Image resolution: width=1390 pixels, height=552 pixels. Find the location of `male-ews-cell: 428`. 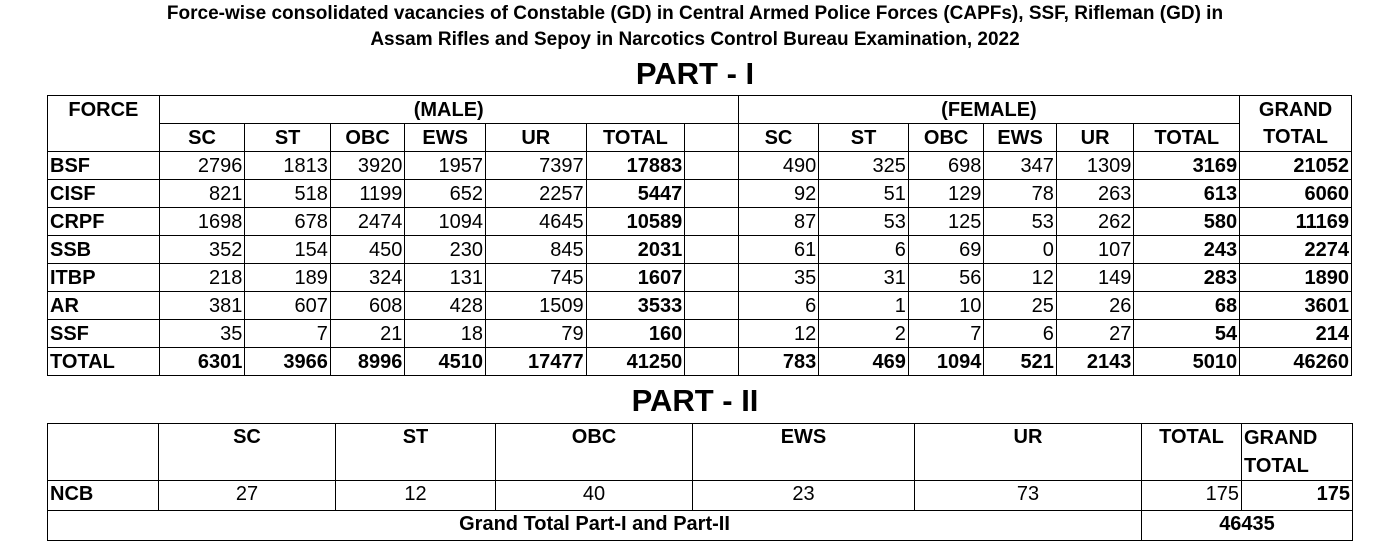

male-ews-cell: 428 is located at coordinates (445, 305).